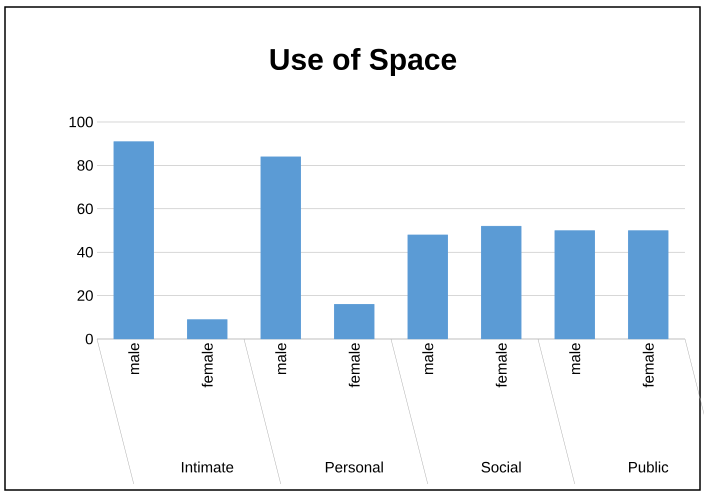  What do you see at coordinates (89, 339) in the screenshot?
I see `y-tick-label: 0` at bounding box center [89, 339].